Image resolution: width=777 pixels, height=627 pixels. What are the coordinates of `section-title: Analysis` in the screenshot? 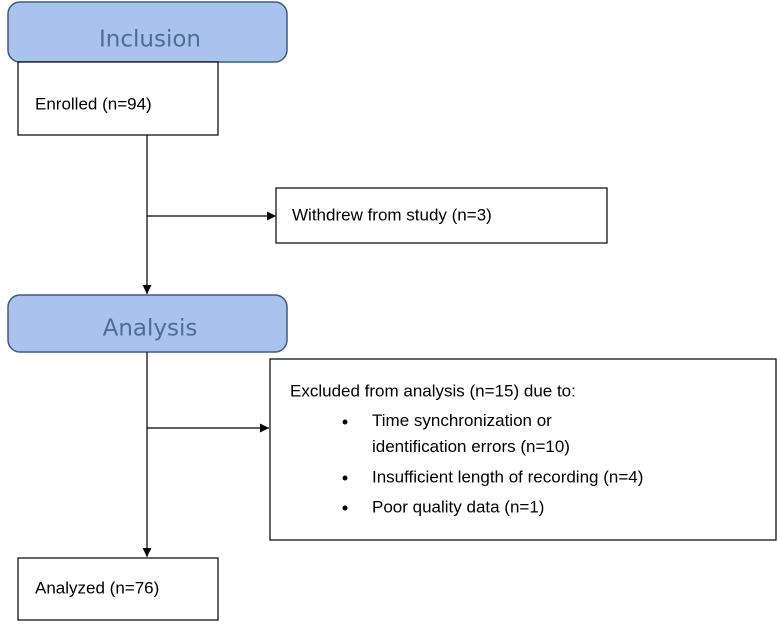 It's located at (150, 329).